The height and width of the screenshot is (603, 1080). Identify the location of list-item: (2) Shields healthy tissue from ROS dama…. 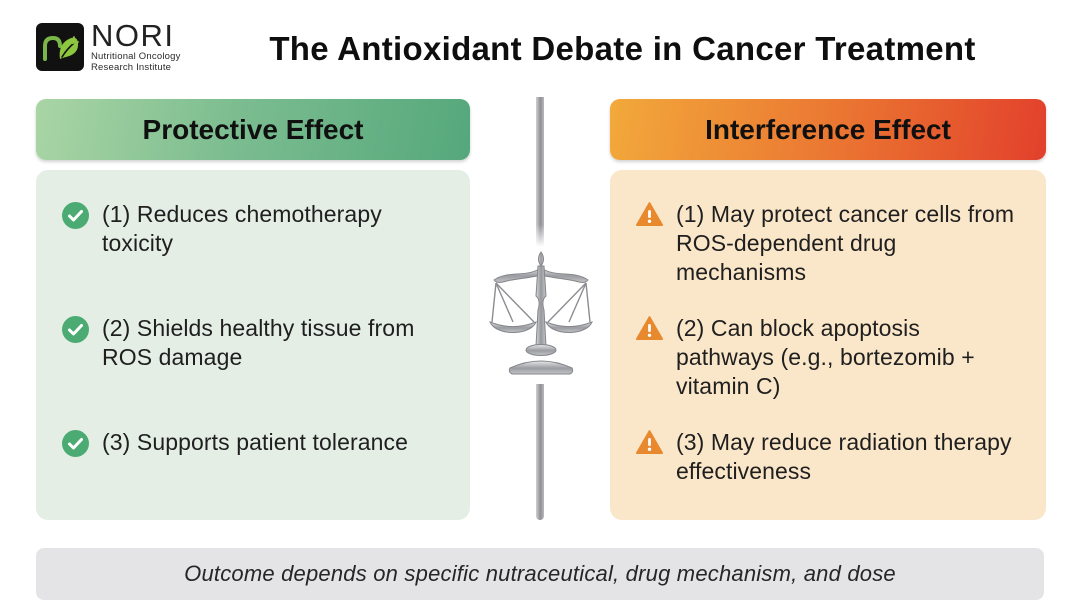
(252, 343).